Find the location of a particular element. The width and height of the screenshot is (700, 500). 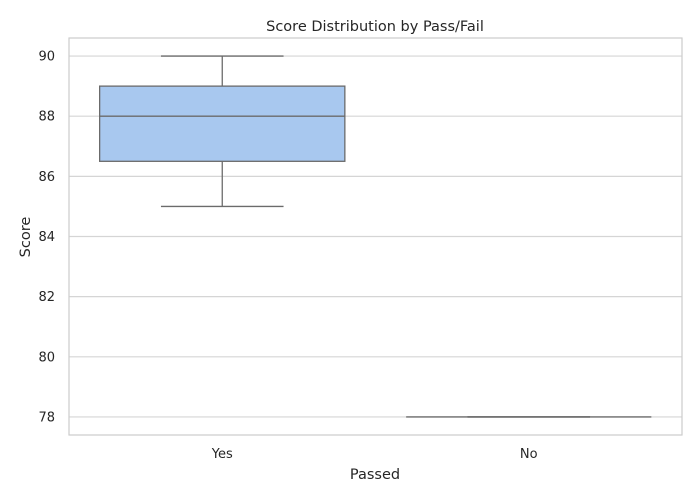

x-tick-label: Yes is located at coordinates (222, 454).